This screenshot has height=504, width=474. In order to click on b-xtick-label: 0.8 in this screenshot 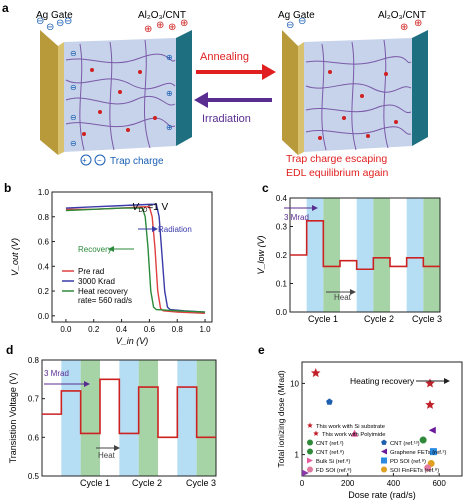, I will do `click(178, 329)`.